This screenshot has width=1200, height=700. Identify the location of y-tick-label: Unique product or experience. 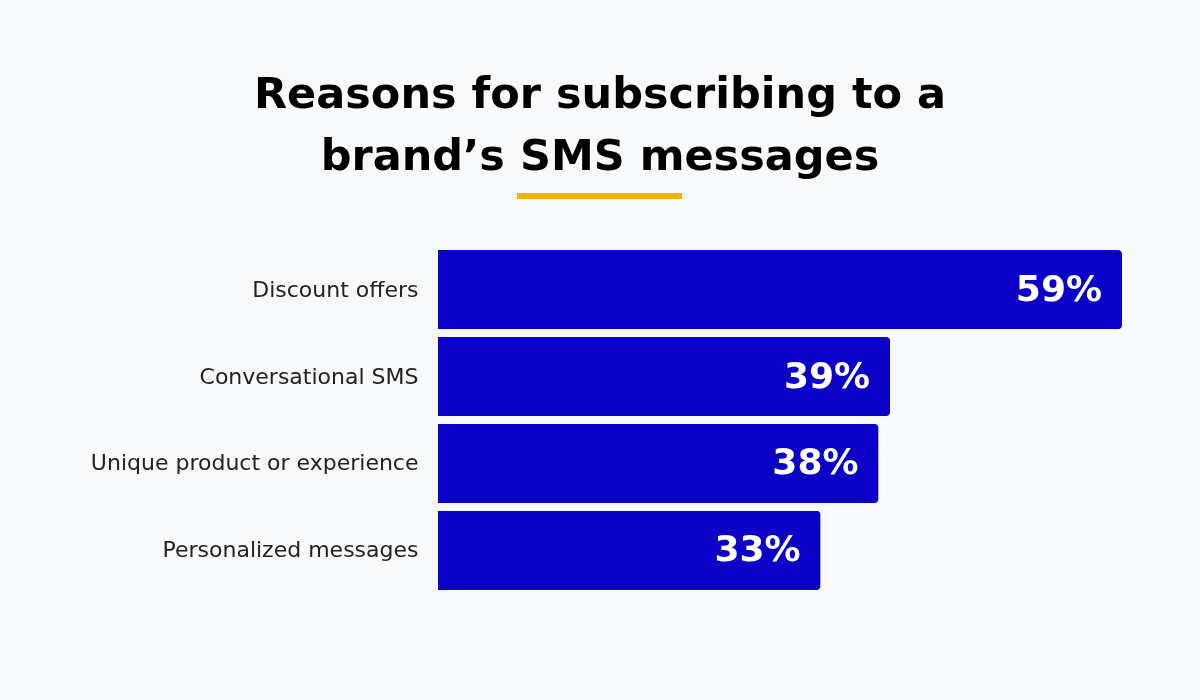
(254, 463).